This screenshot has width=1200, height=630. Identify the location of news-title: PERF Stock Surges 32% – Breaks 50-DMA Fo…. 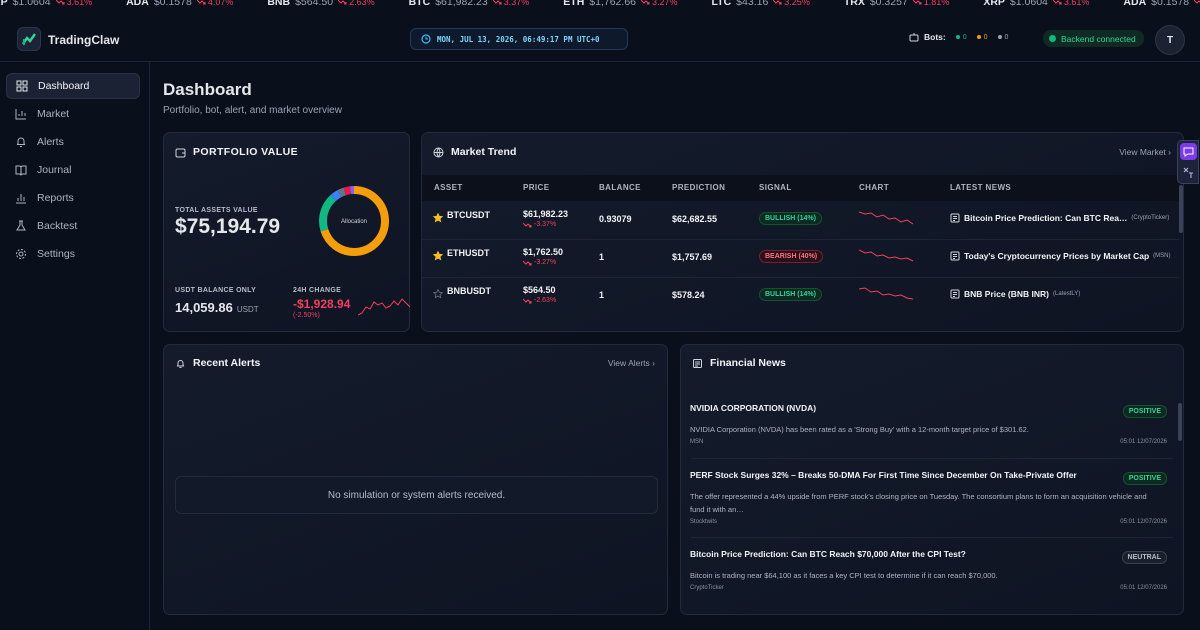
(883, 475).